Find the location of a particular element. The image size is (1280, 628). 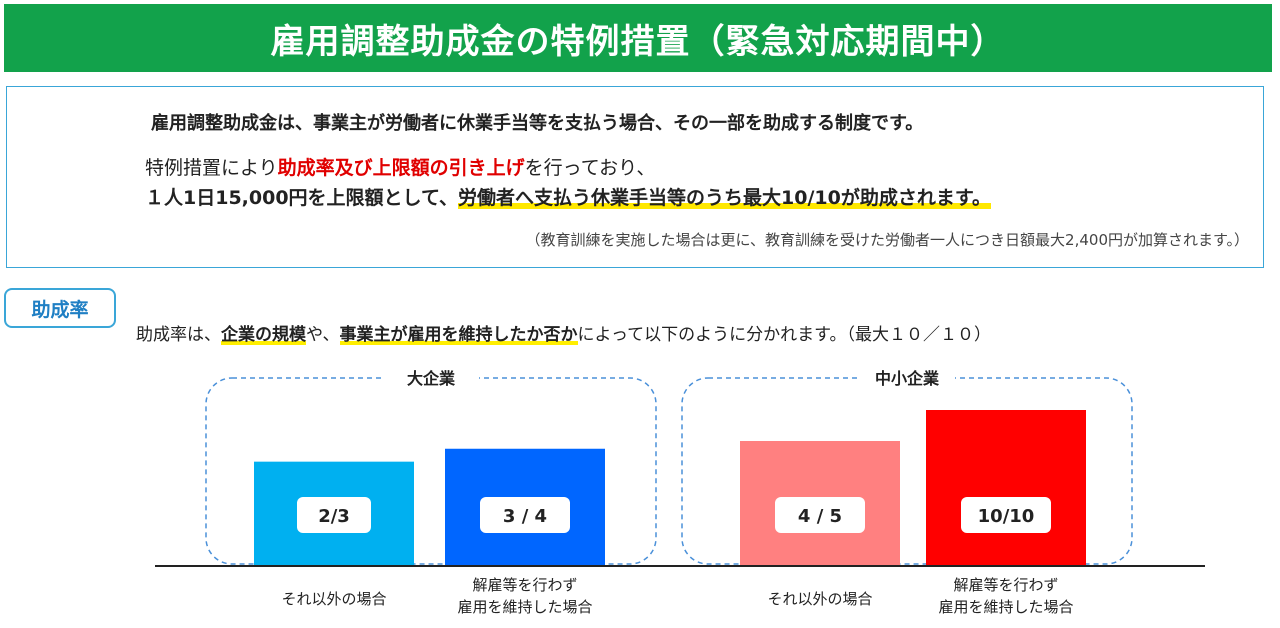

bar is located at coordinates (1006, 487).